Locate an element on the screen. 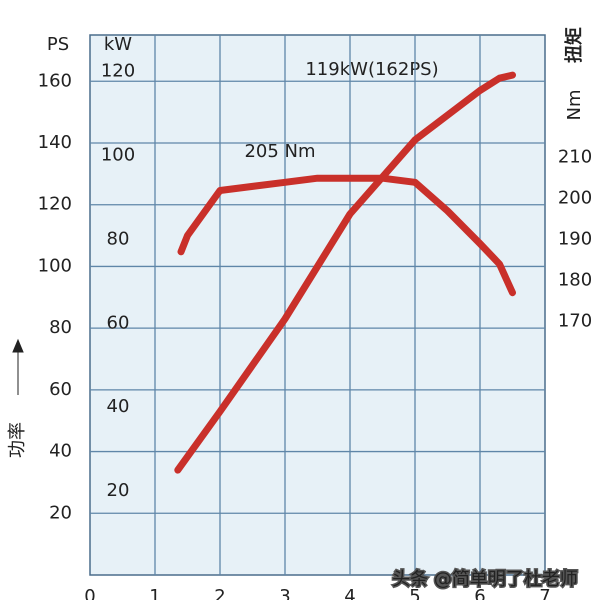 The height and width of the screenshot is (600, 600). y-label: 功率 is located at coordinates (17, 440).